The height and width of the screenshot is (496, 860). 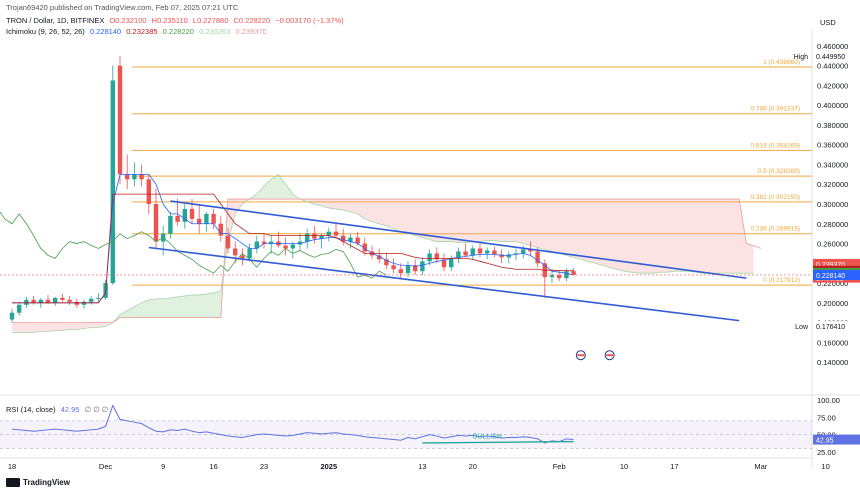 What do you see at coordinates (836, 275) in the screenshot?
I see `price-axis-label-bg` at bounding box center [836, 275].